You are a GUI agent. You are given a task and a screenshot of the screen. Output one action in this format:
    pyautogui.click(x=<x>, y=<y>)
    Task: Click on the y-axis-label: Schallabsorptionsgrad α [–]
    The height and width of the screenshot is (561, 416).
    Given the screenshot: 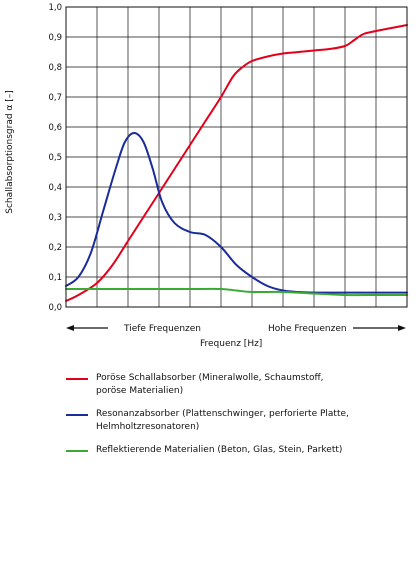 What is the action you would take?
    pyautogui.click(x=10, y=151)
    